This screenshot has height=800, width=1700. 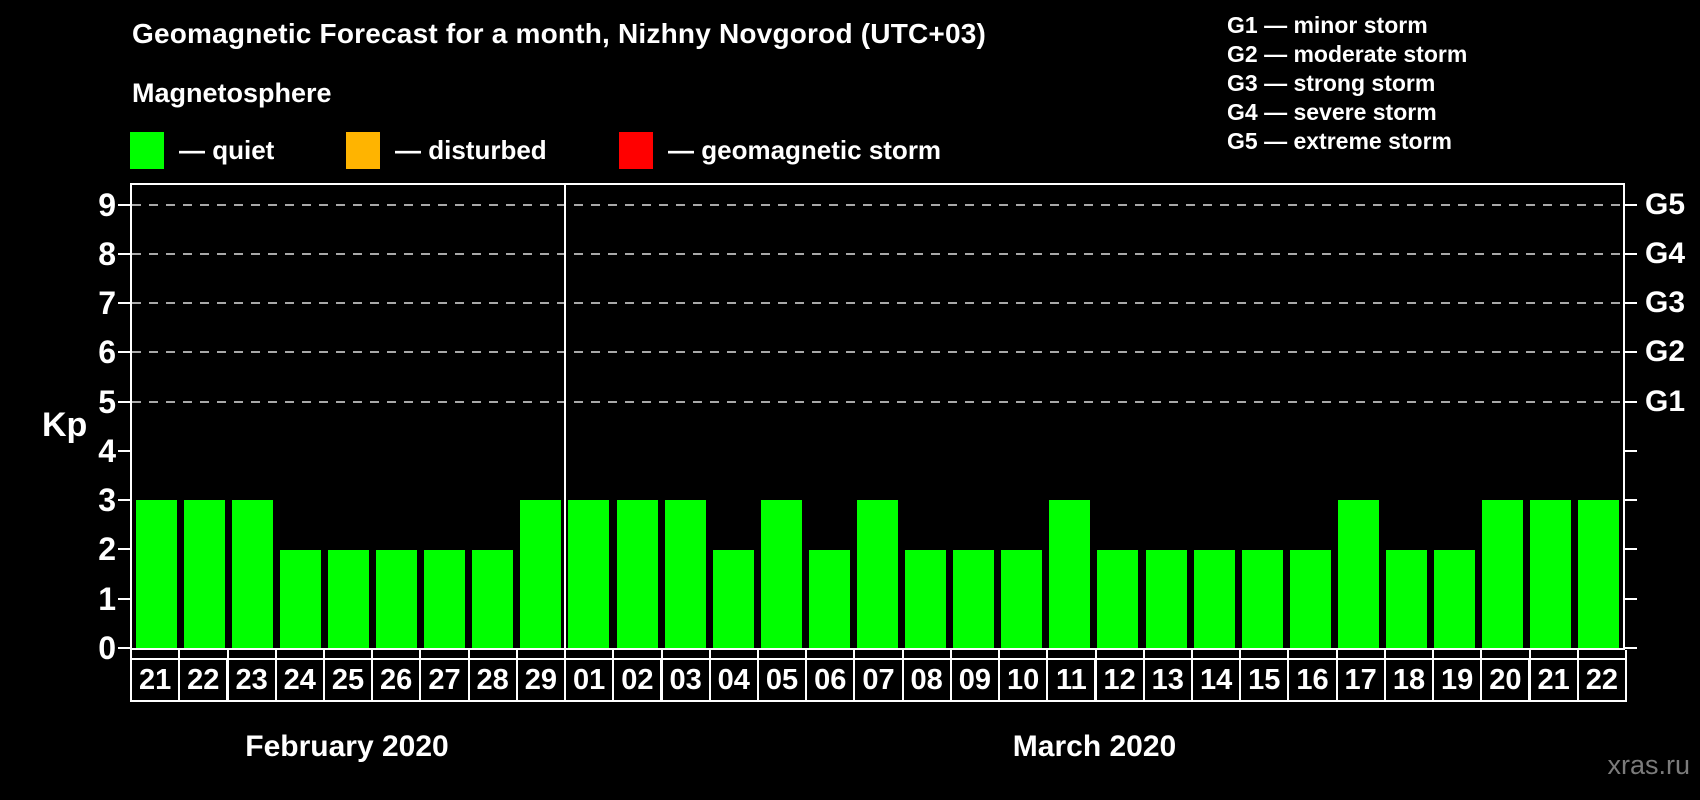 What do you see at coordinates (1327, 25) in the screenshot?
I see `storm-scale-line-g1: G1 — minor storm` at bounding box center [1327, 25].